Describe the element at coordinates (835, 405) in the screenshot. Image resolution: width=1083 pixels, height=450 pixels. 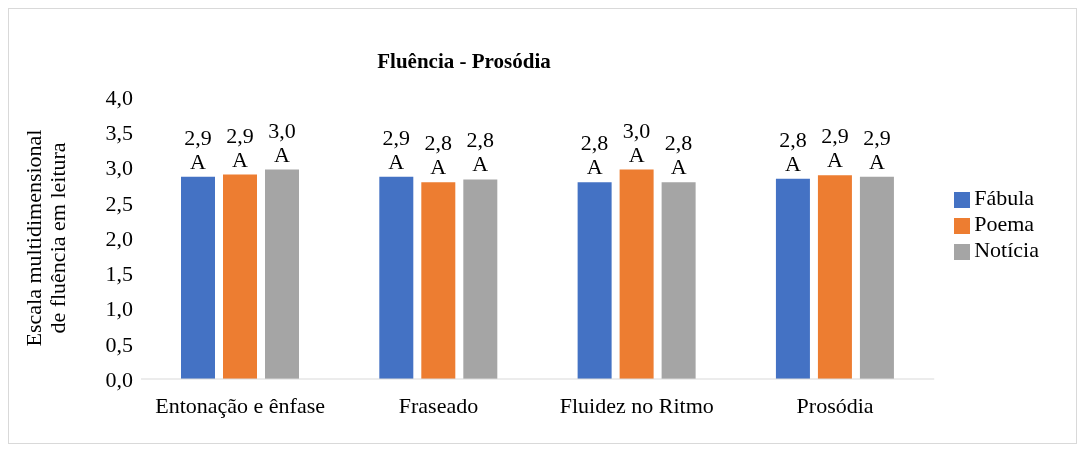
I see `x-tick-label: Prosódia` at that location.